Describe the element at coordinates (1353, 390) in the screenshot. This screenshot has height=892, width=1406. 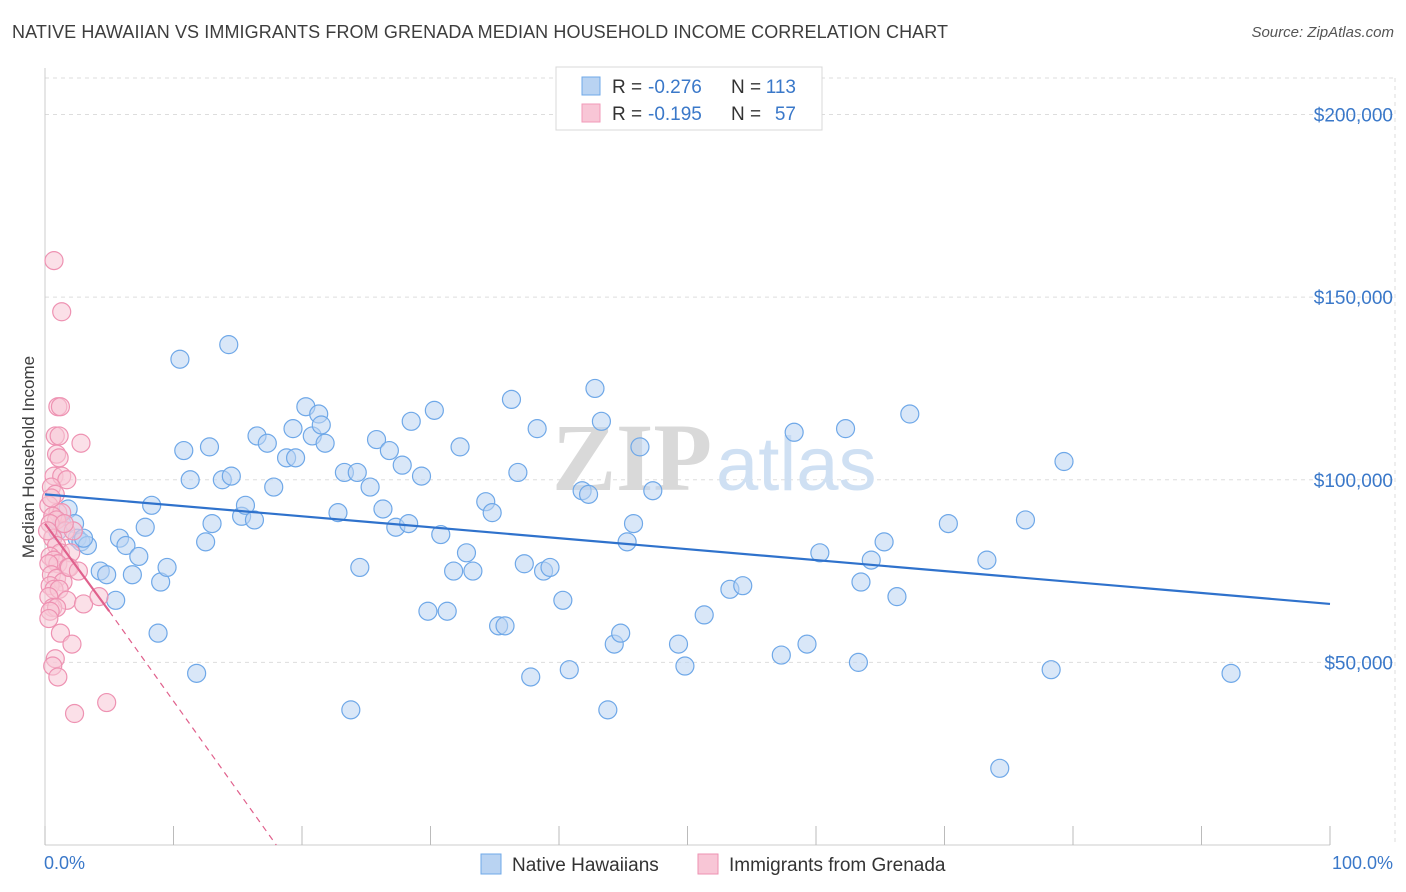
I see `y-tick-labels: $50,000 $100,000 $150,000 $200,000` at that location.